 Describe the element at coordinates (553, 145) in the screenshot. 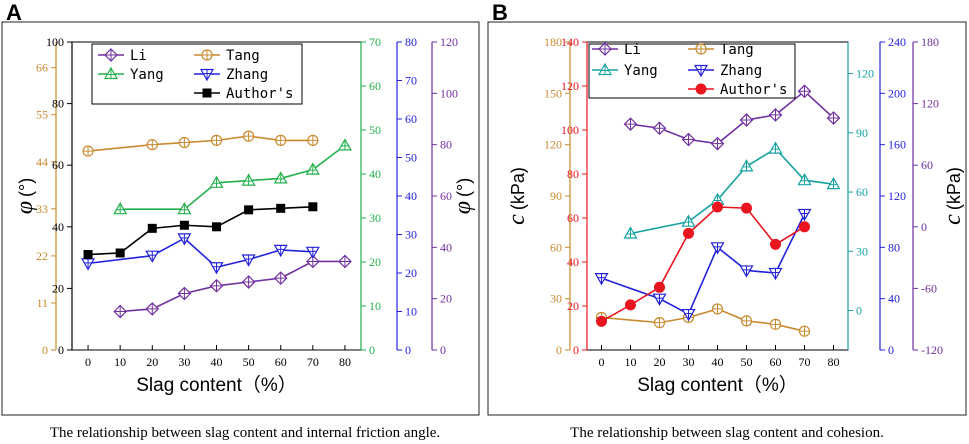

I see `y-tick-label-tang: 120` at that location.